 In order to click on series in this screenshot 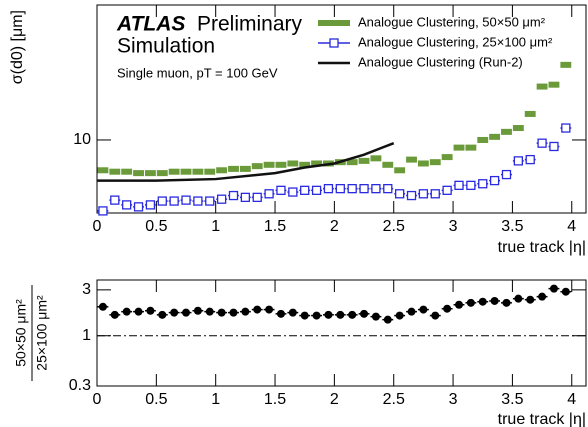, I will do `click(246, 162)`.